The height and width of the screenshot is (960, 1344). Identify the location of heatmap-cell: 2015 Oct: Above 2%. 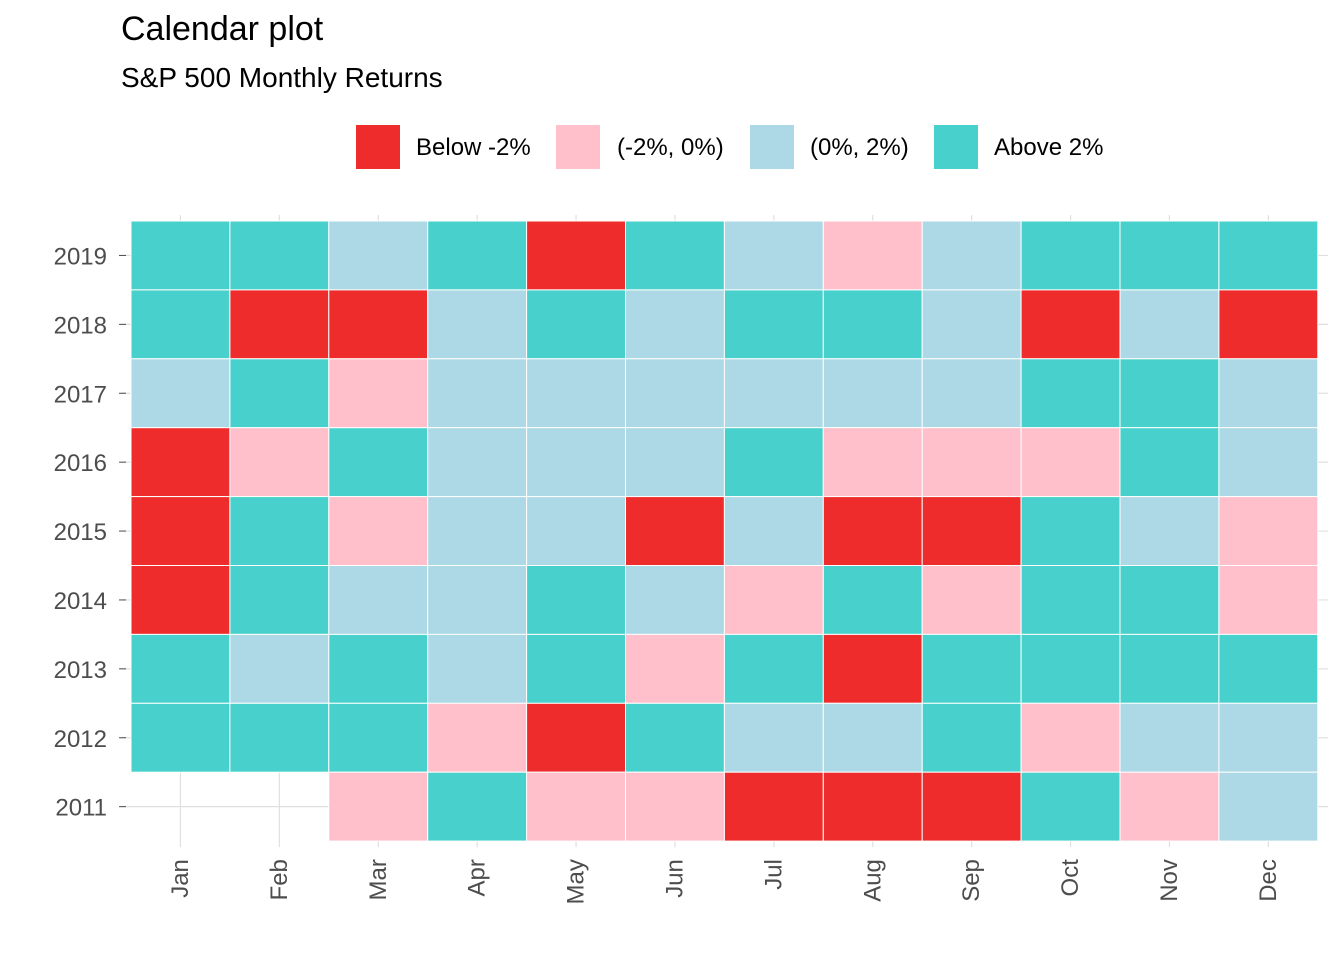
(1070, 531).